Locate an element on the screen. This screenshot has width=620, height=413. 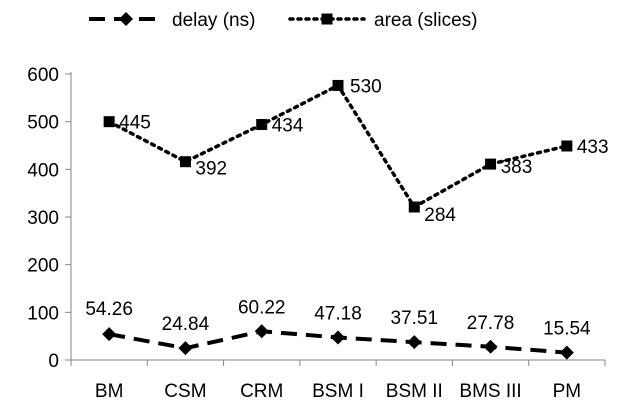
legend-label-area-slices: area (slices) is located at coordinates (425, 20).